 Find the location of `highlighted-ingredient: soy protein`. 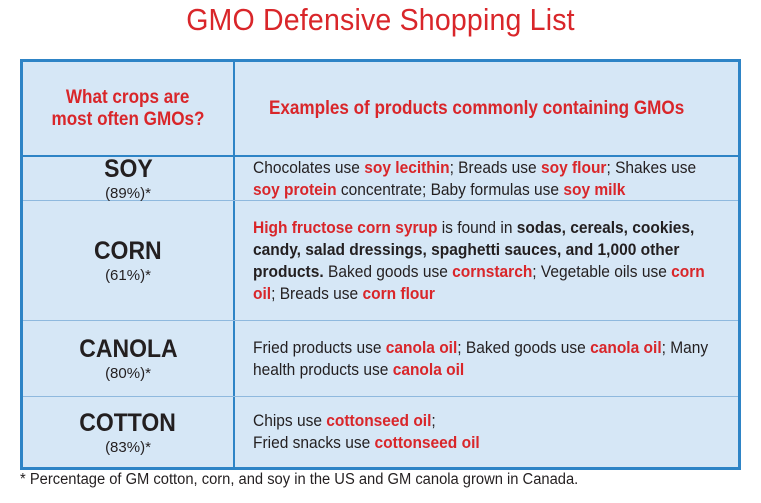

highlighted-ingredient: soy protein is located at coordinates (295, 189).